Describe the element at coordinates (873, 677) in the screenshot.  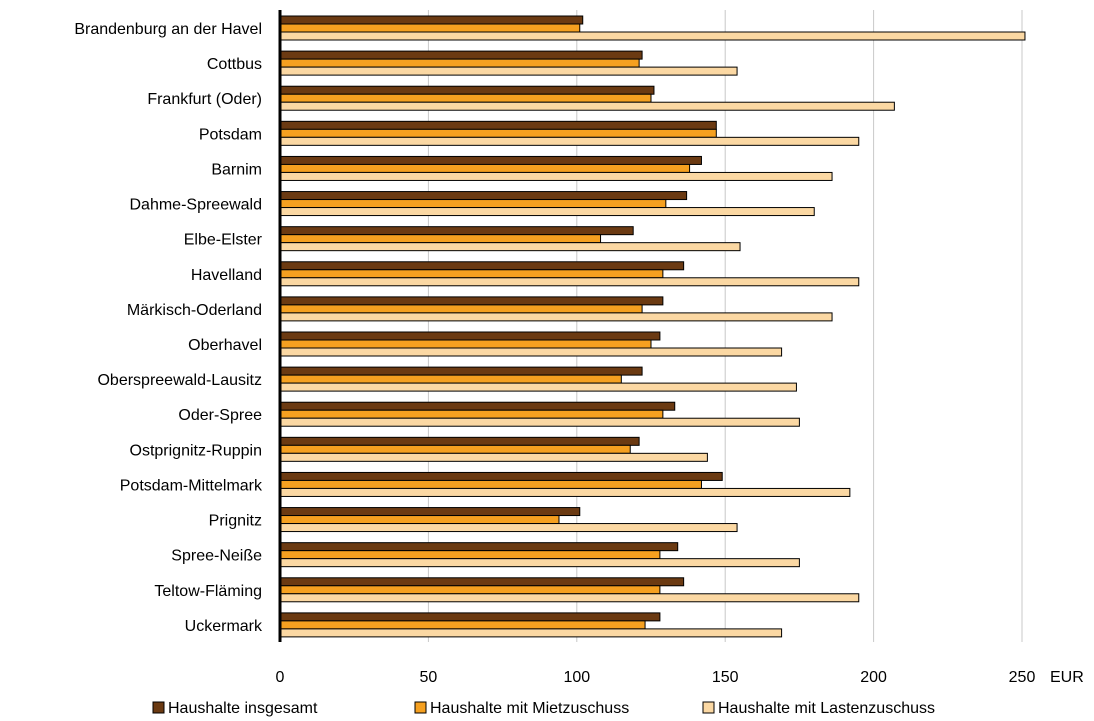
I see `x-tick-label: 200` at that location.